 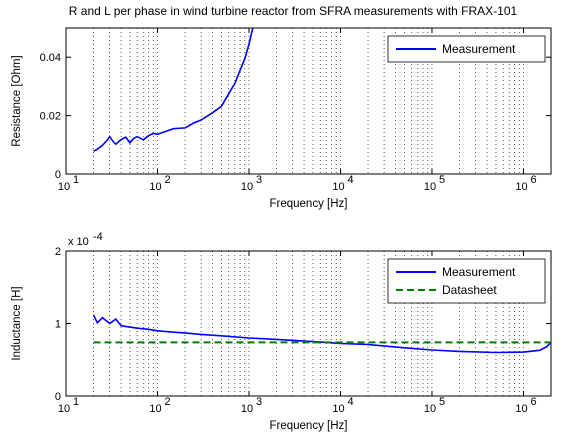 I want to click on legend-box, so click(x=466, y=281).